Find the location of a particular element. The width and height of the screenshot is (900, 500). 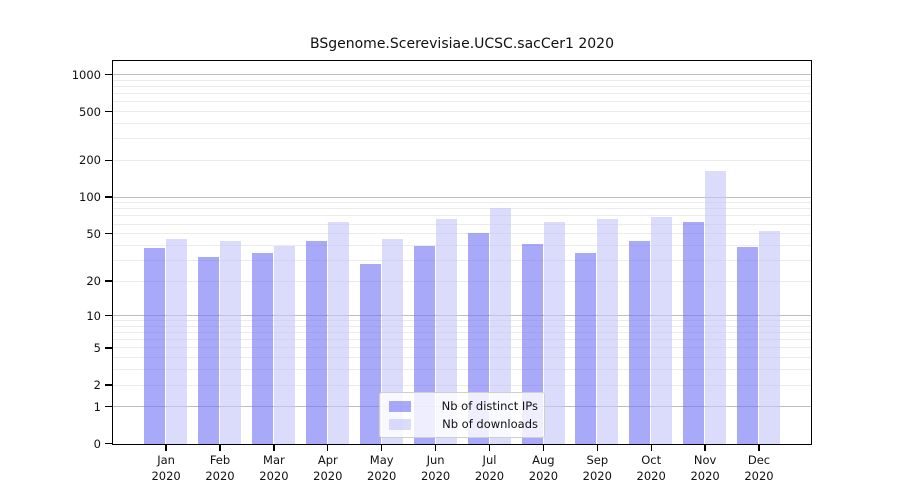

x-tick-mar is located at coordinates (274, 448).